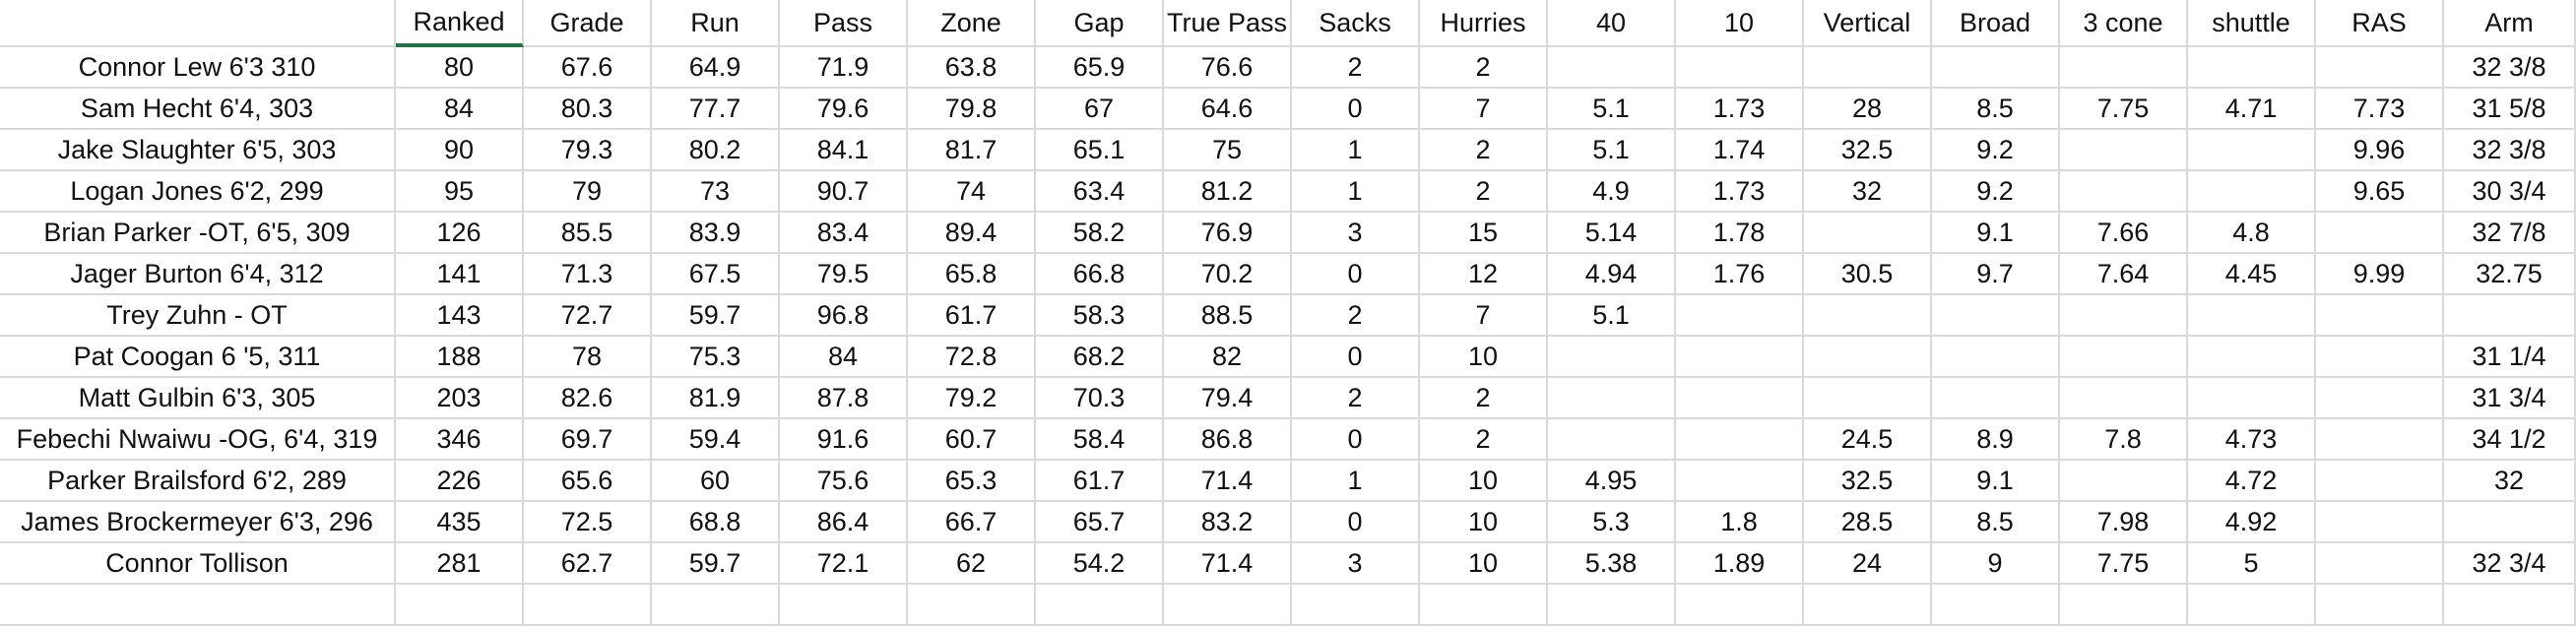  I want to click on row-label-cell: Connor Lew 6'3 310, so click(198, 68).